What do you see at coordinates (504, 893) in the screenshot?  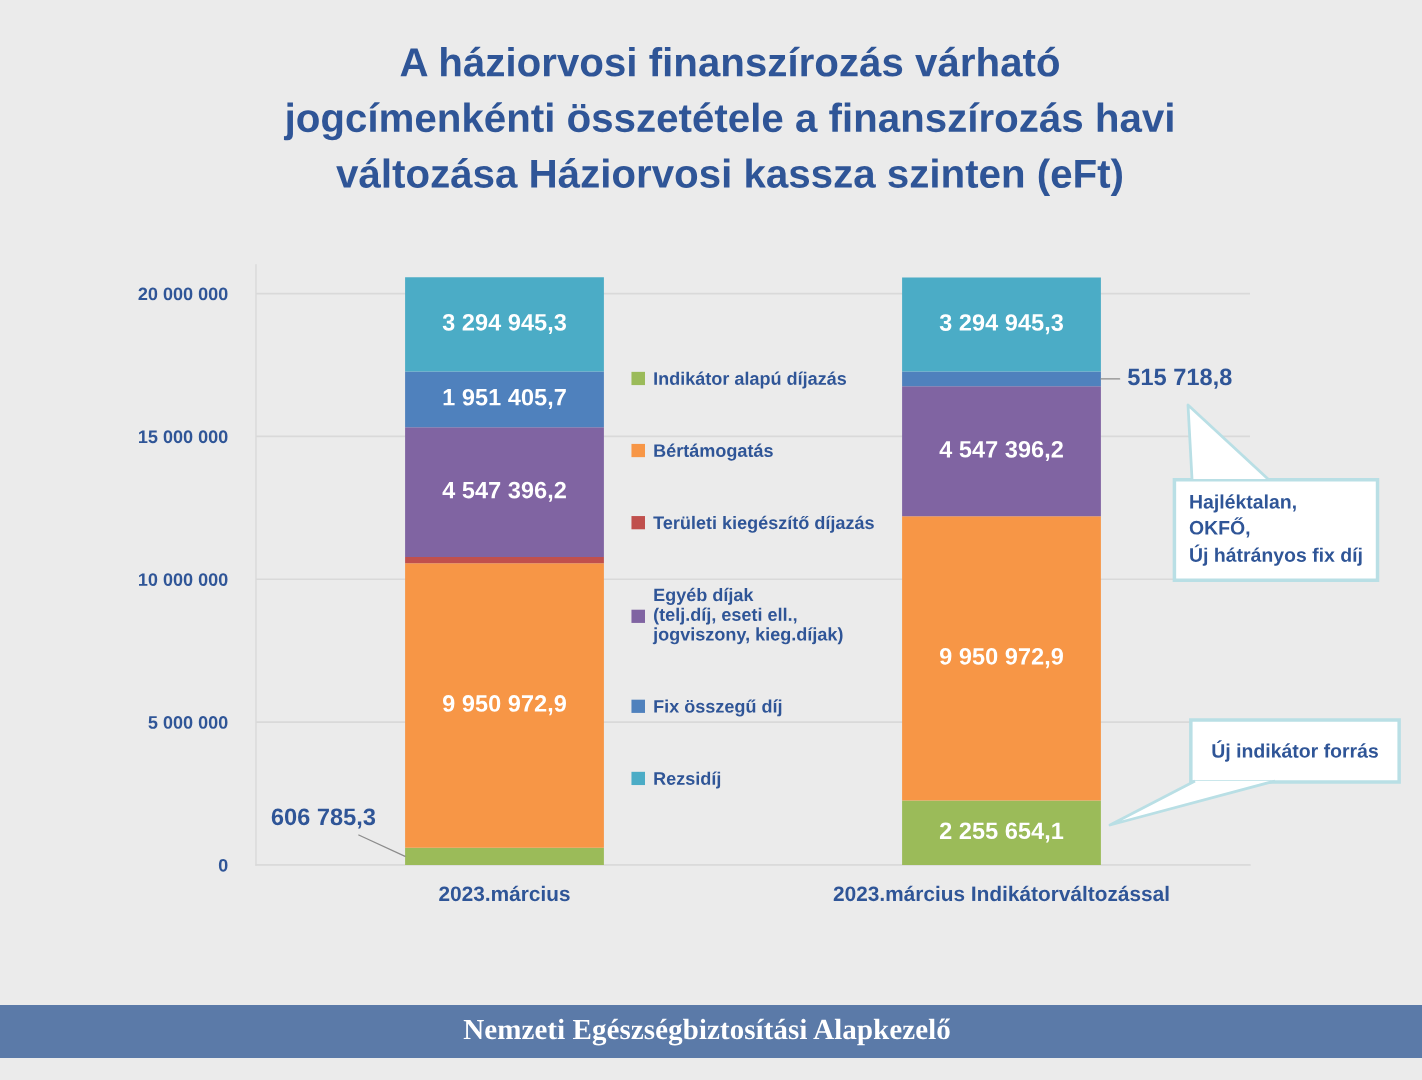 I see `x-tick-label: 2023.március` at bounding box center [504, 893].